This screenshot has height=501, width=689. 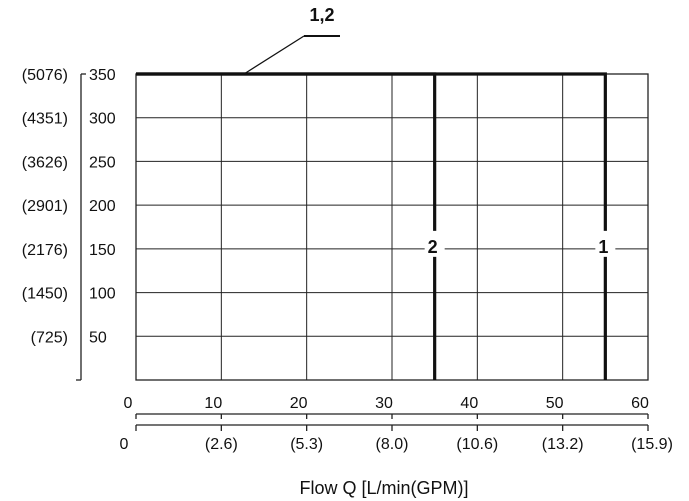 What do you see at coordinates (433, 247) in the screenshot?
I see `series-label-2: 2` at bounding box center [433, 247].